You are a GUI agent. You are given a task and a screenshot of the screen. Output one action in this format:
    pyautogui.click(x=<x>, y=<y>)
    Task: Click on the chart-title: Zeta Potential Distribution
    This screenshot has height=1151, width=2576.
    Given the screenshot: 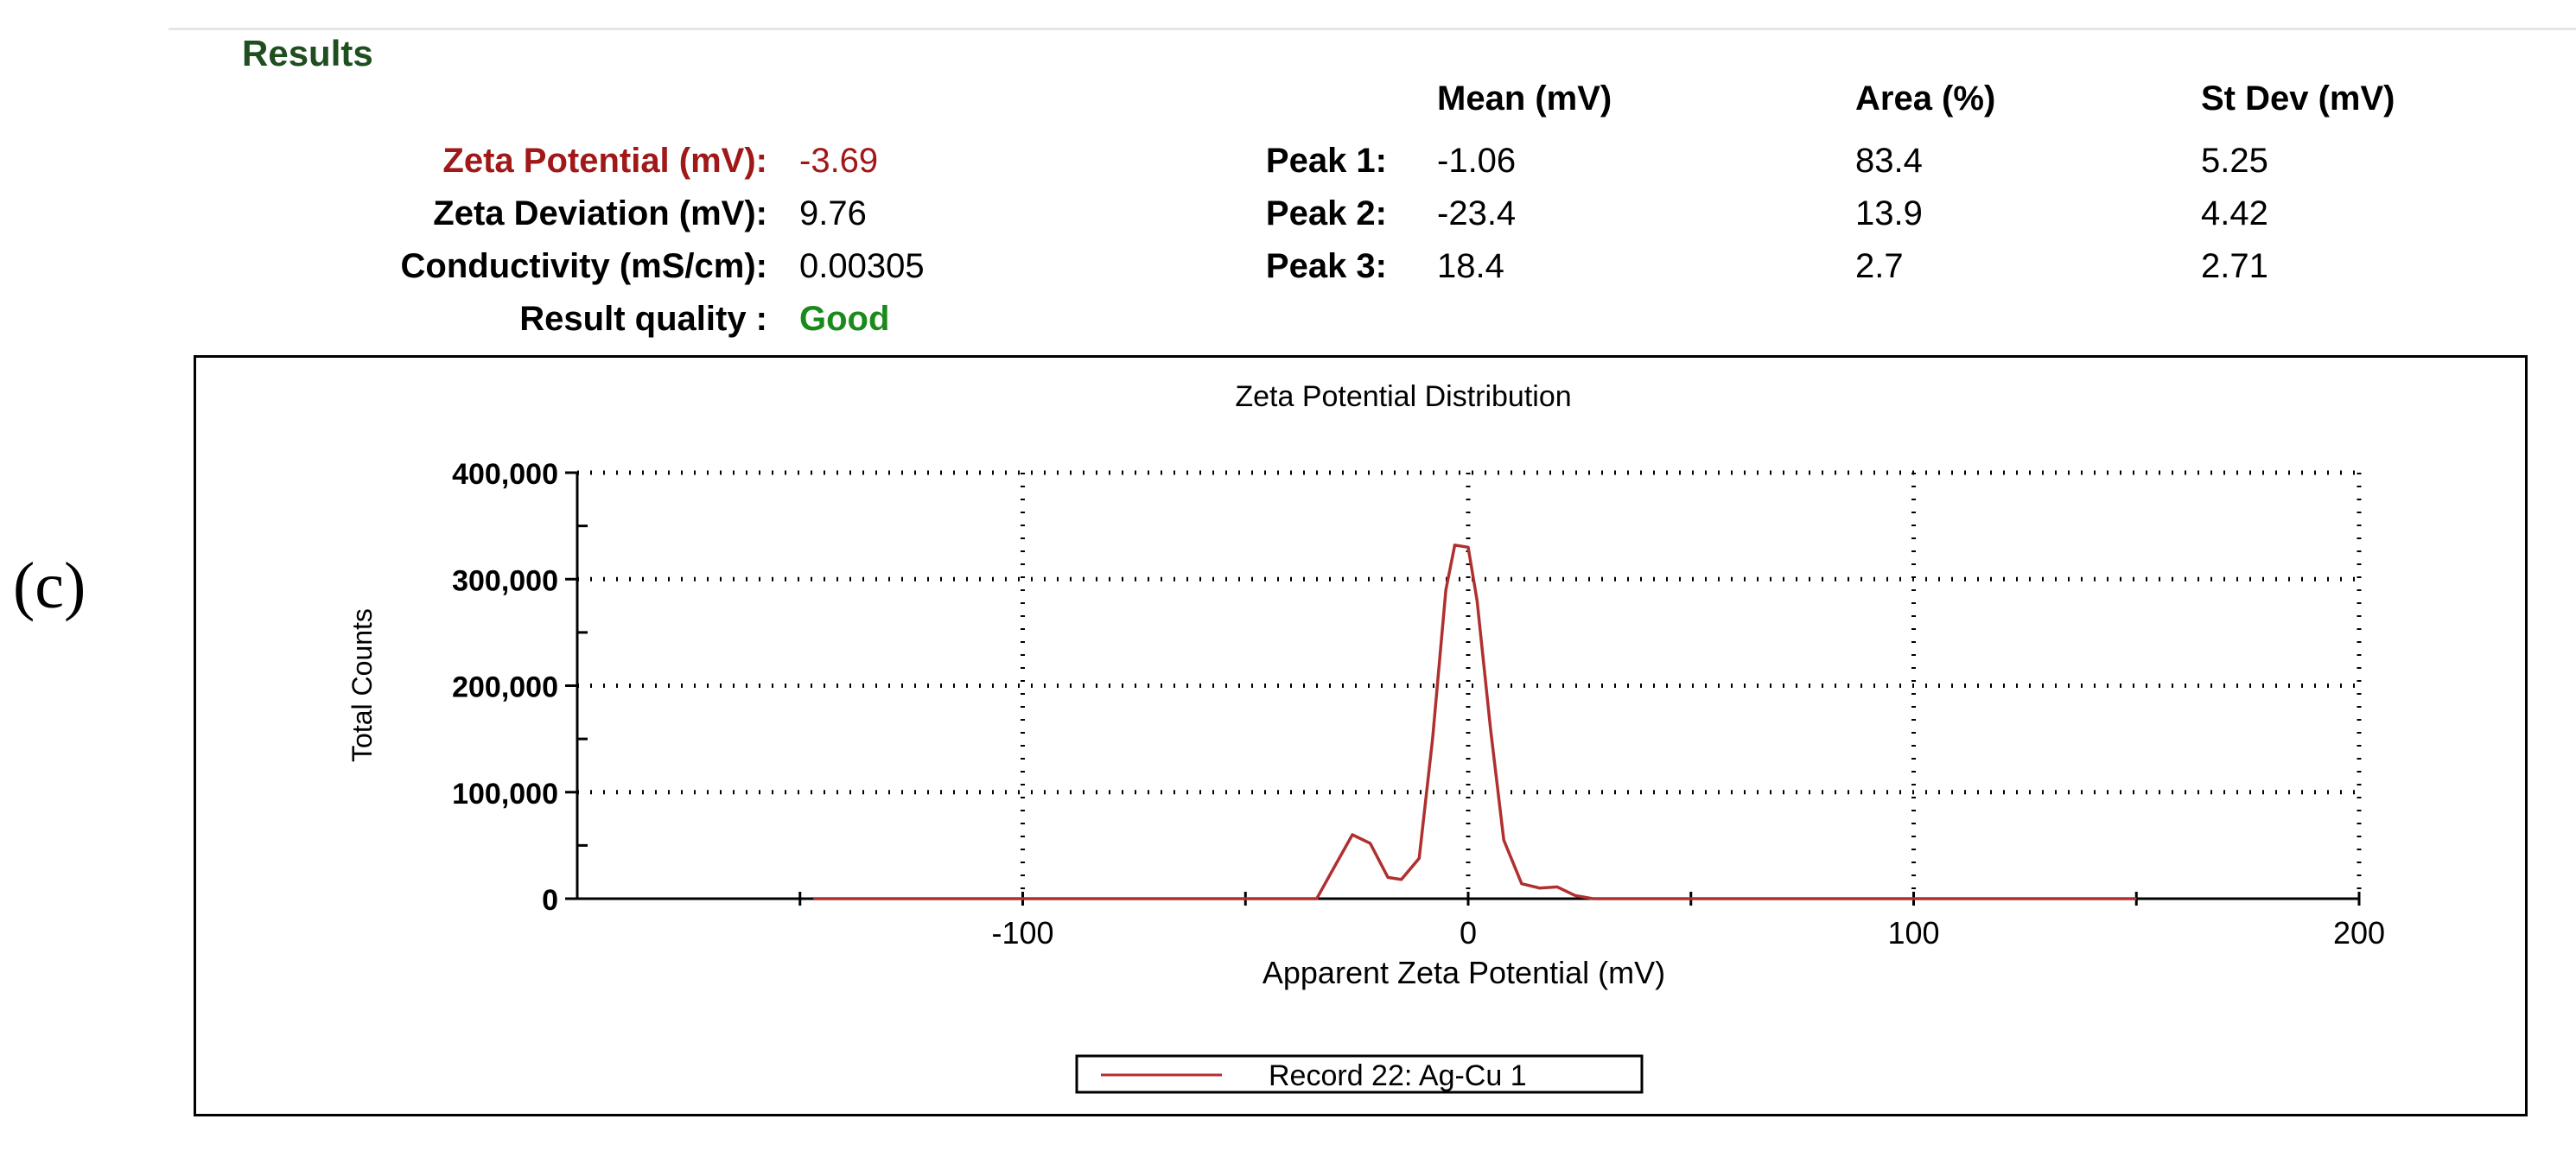 What is the action you would take?
    pyautogui.click(x=1403, y=396)
    